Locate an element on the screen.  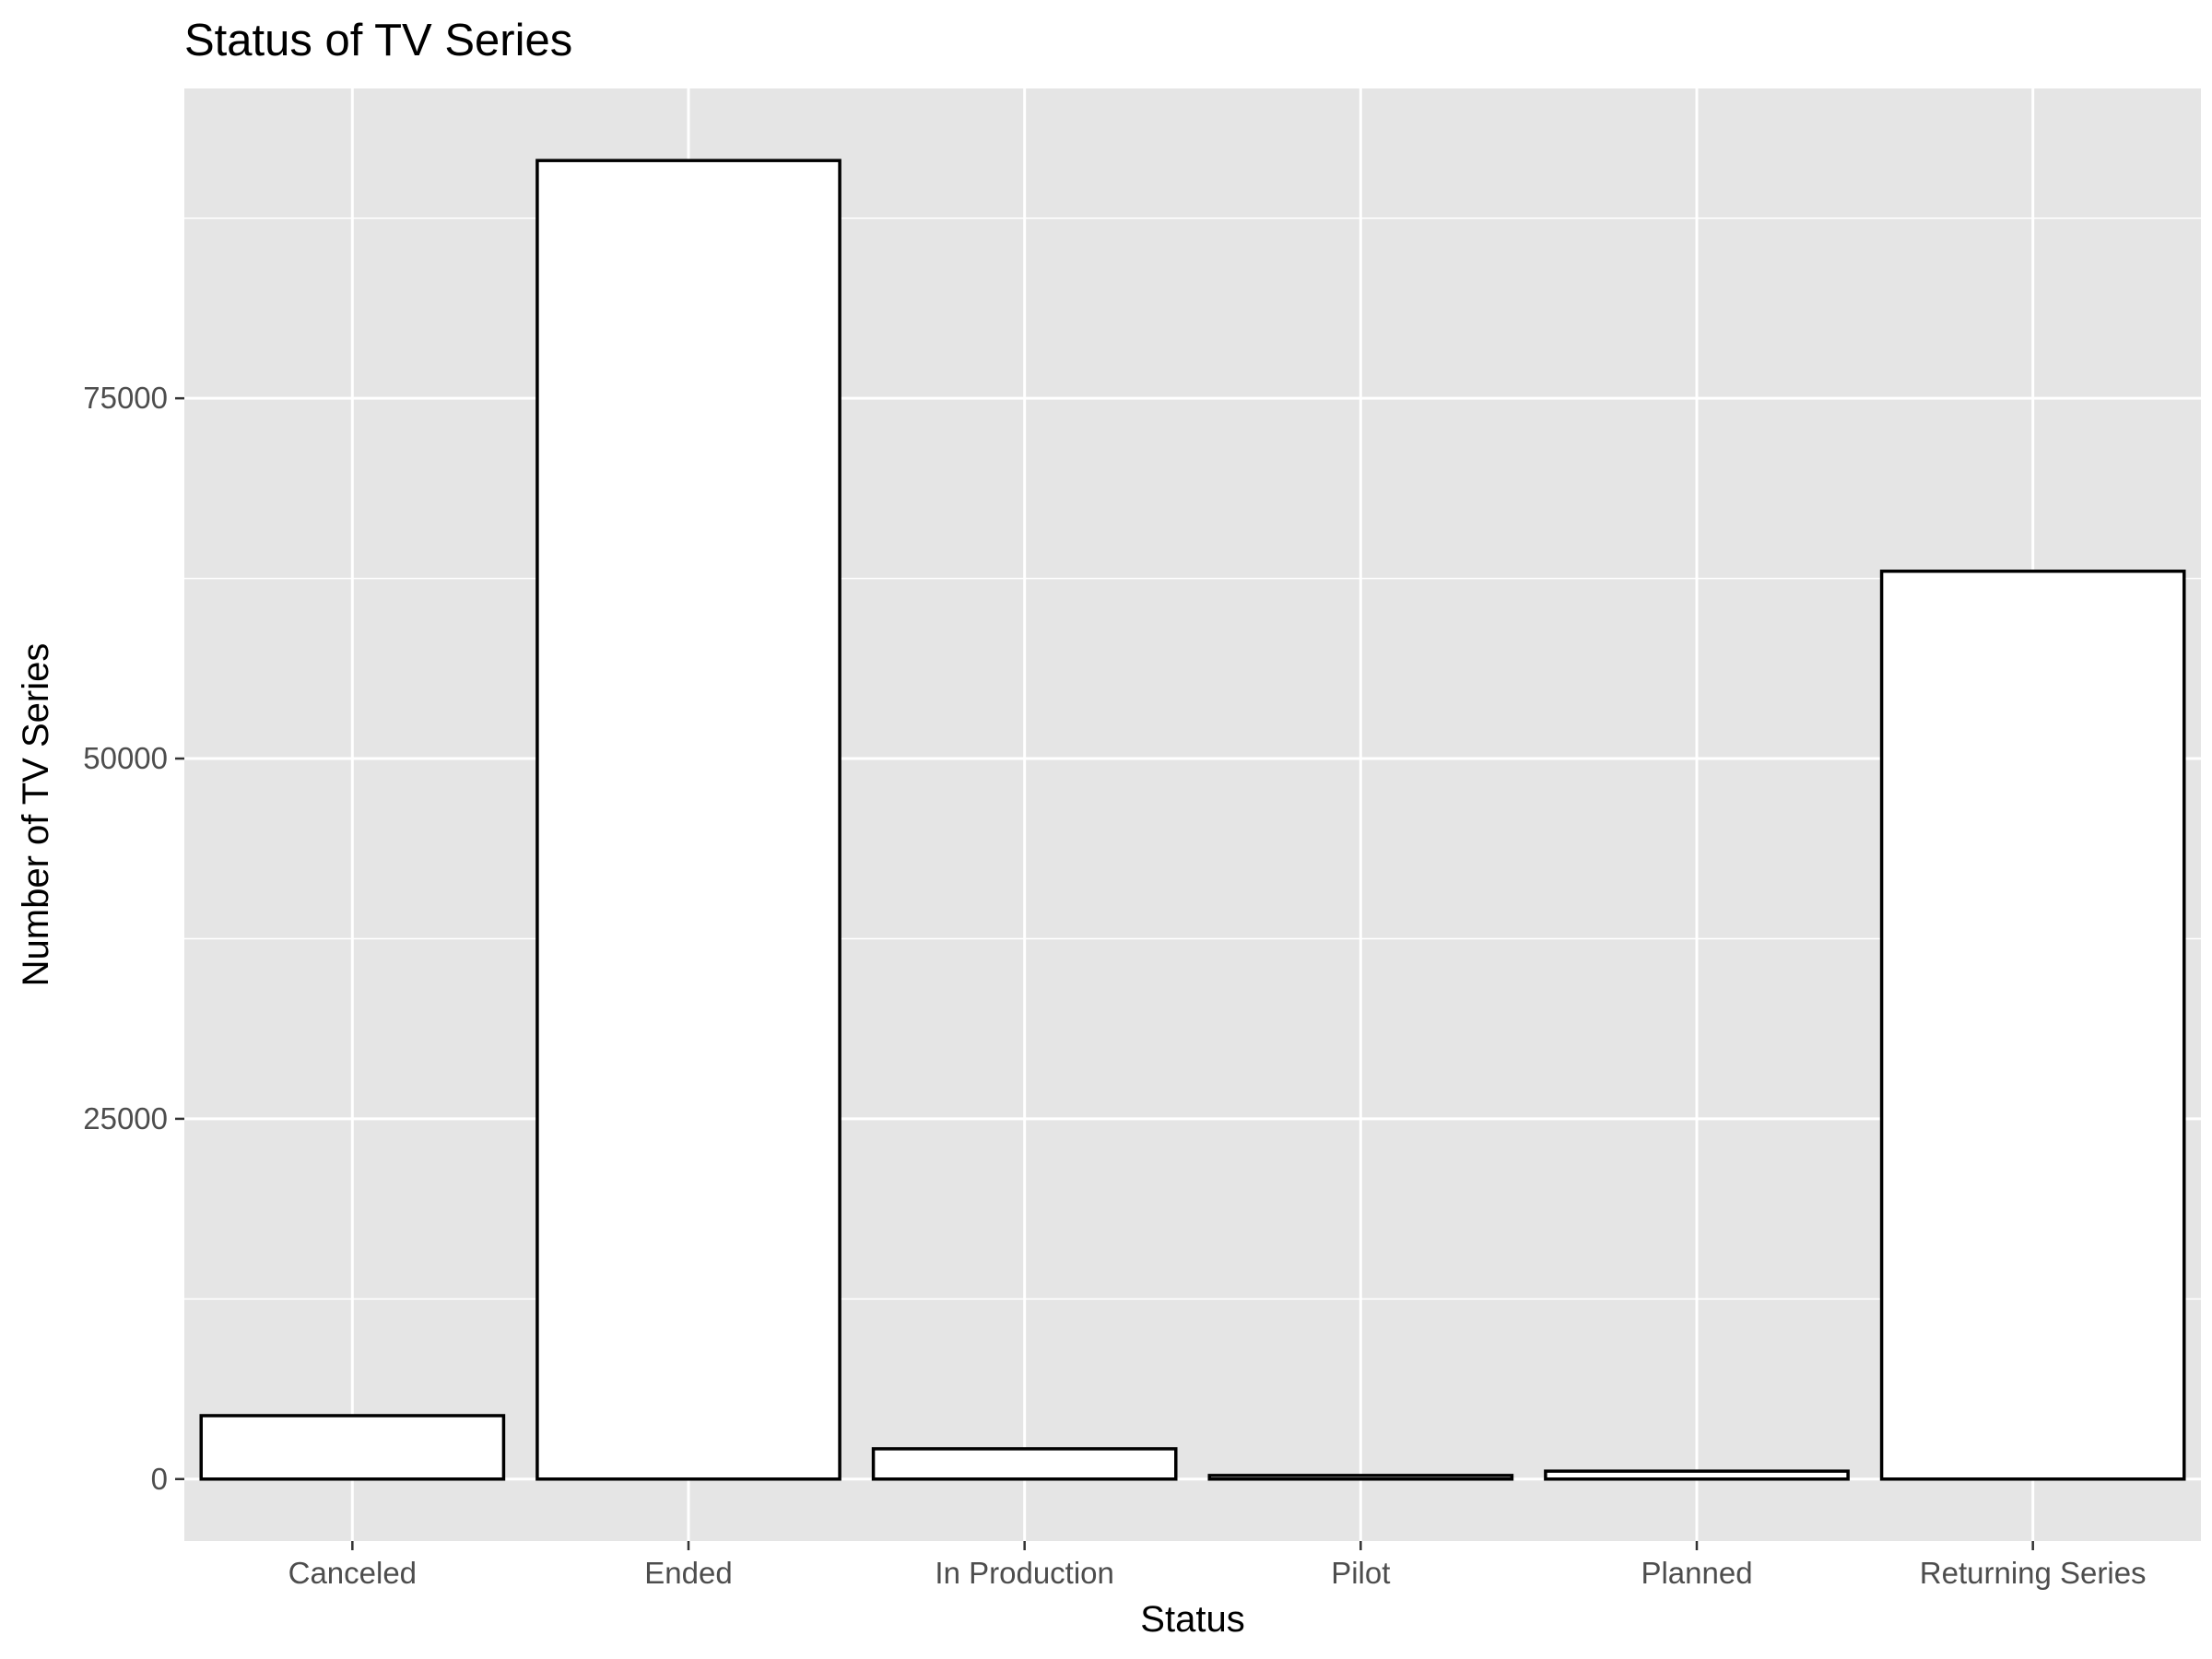
y-axis: 0 25000 50000 75000 is located at coordinates (133, 938).